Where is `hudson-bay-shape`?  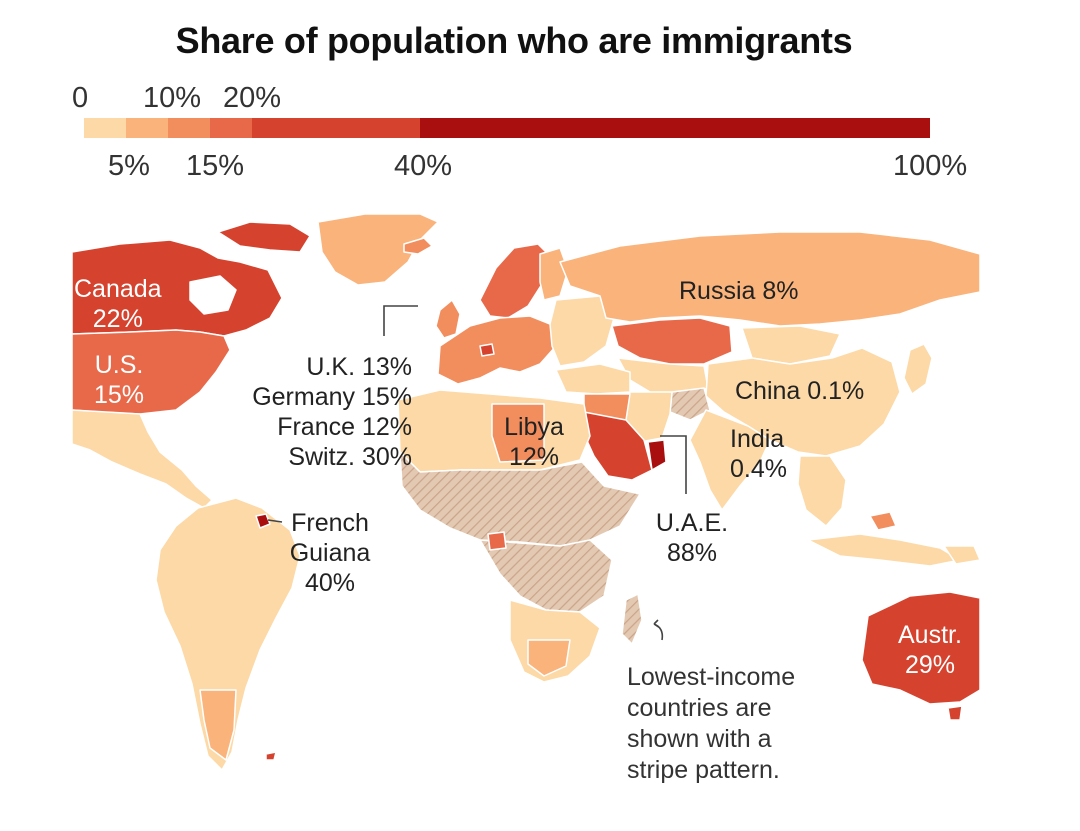 hudson-bay-shape is located at coordinates (213, 295).